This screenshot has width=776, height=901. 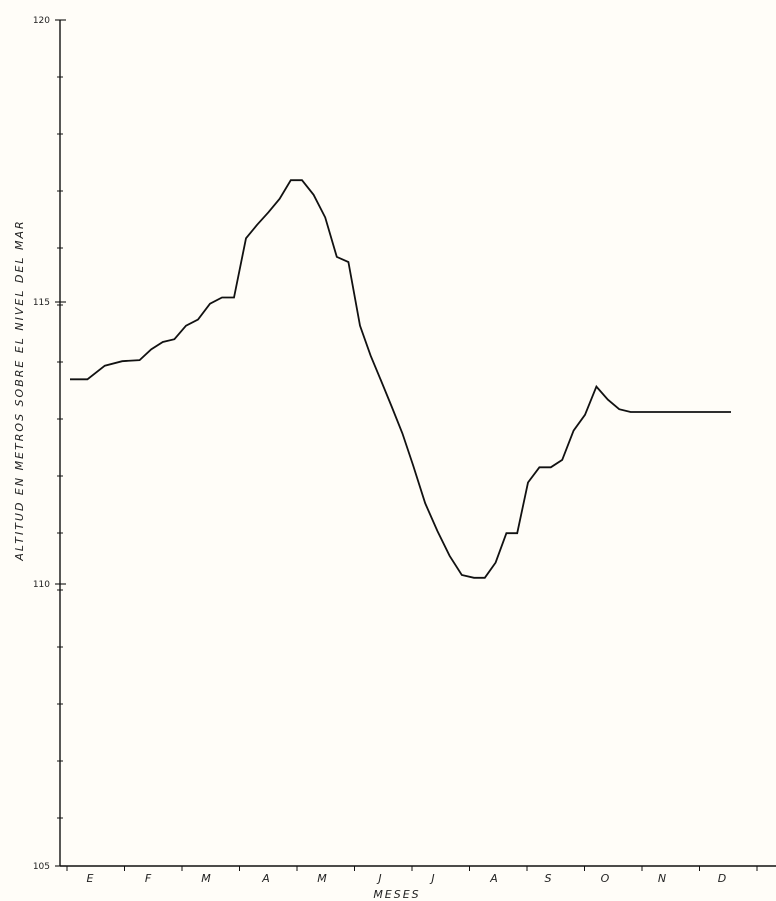 What do you see at coordinates (722, 878) in the screenshot?
I see `x-tick-label: D` at bounding box center [722, 878].